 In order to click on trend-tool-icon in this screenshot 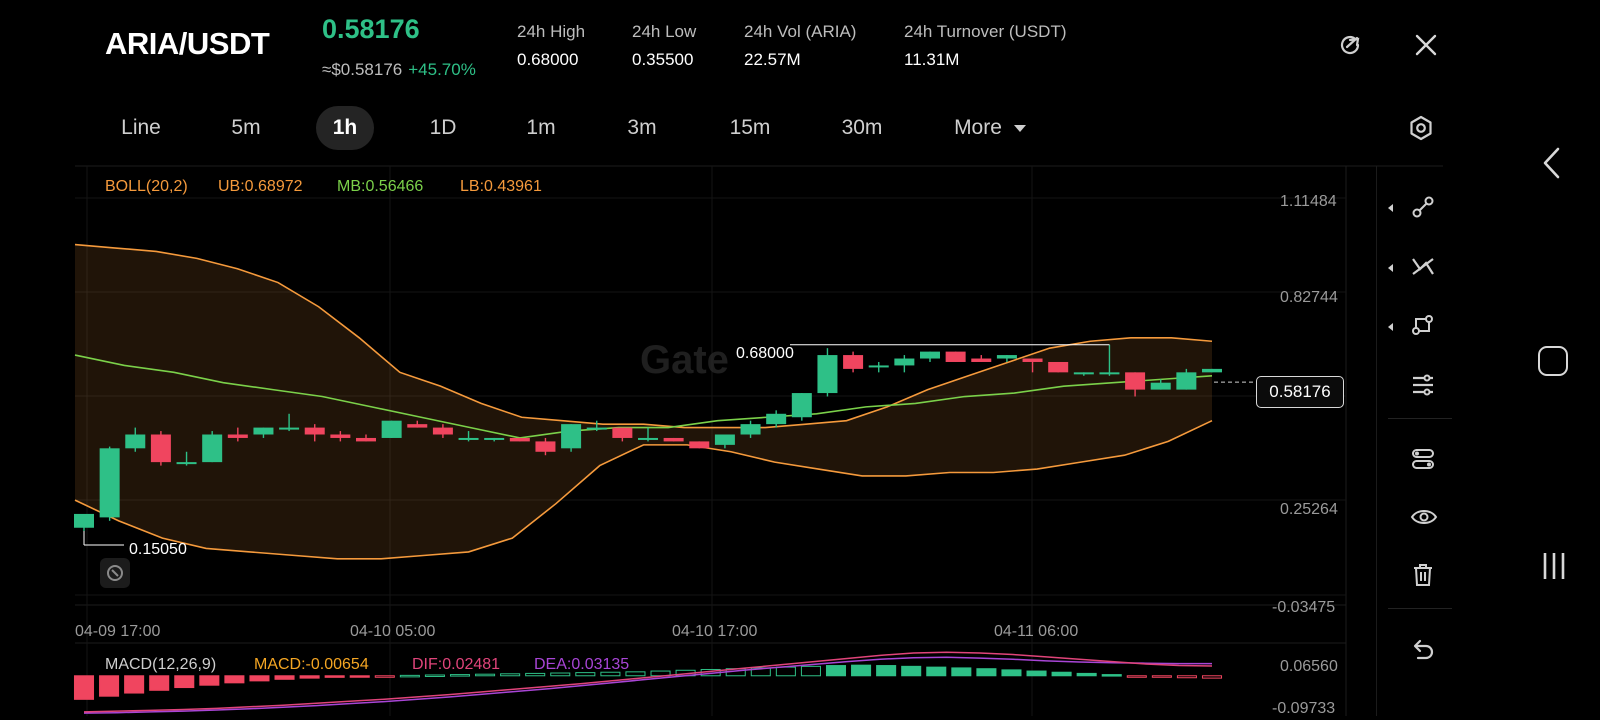, I will do `click(1423, 269)`.